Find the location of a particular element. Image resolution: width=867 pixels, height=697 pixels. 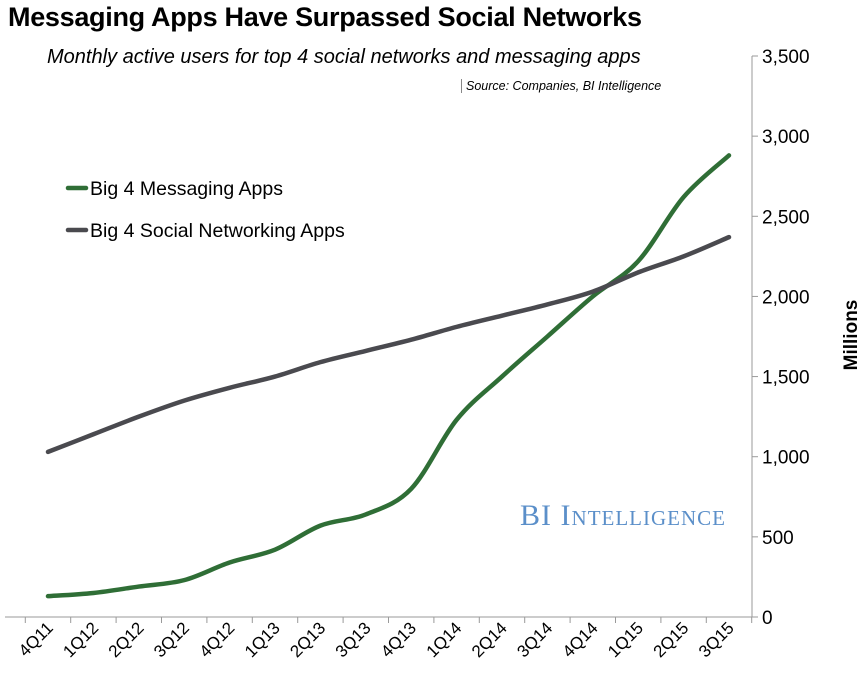

x-tick-label: 3Q15 is located at coordinates (716, 639).